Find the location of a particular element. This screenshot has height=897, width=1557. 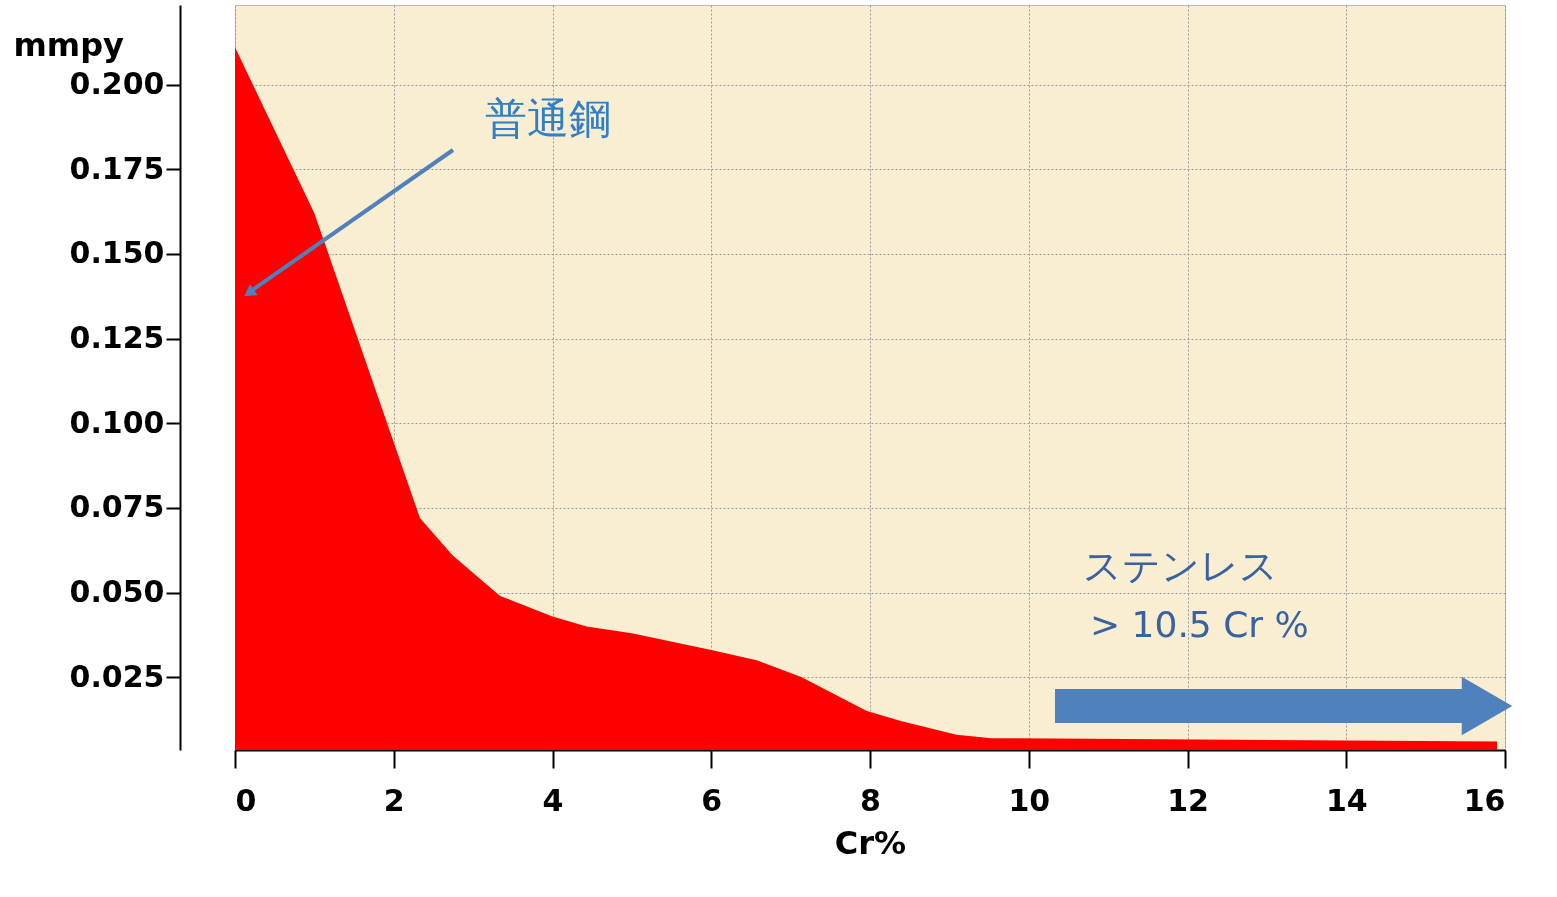

x-tick-label: 0 is located at coordinates (246, 800).